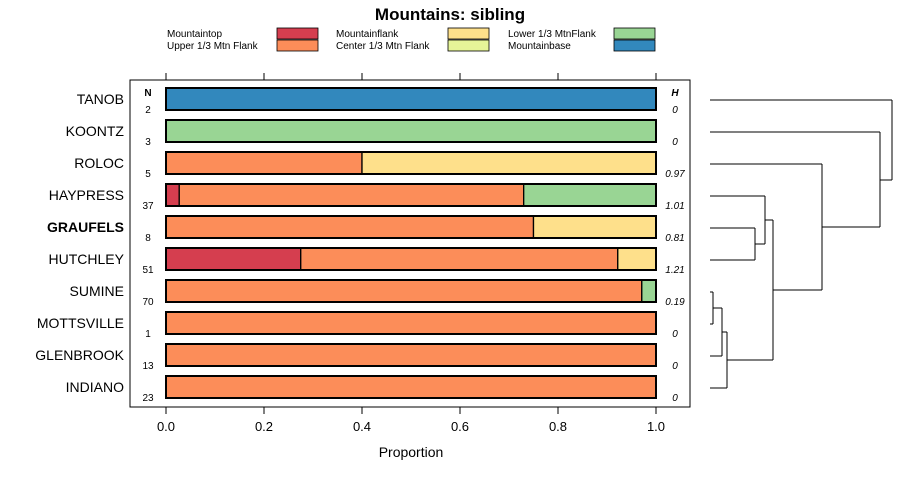 This screenshot has width=900, height=480. What do you see at coordinates (148, 270) in the screenshot?
I see `row-n-value: 51` at bounding box center [148, 270].